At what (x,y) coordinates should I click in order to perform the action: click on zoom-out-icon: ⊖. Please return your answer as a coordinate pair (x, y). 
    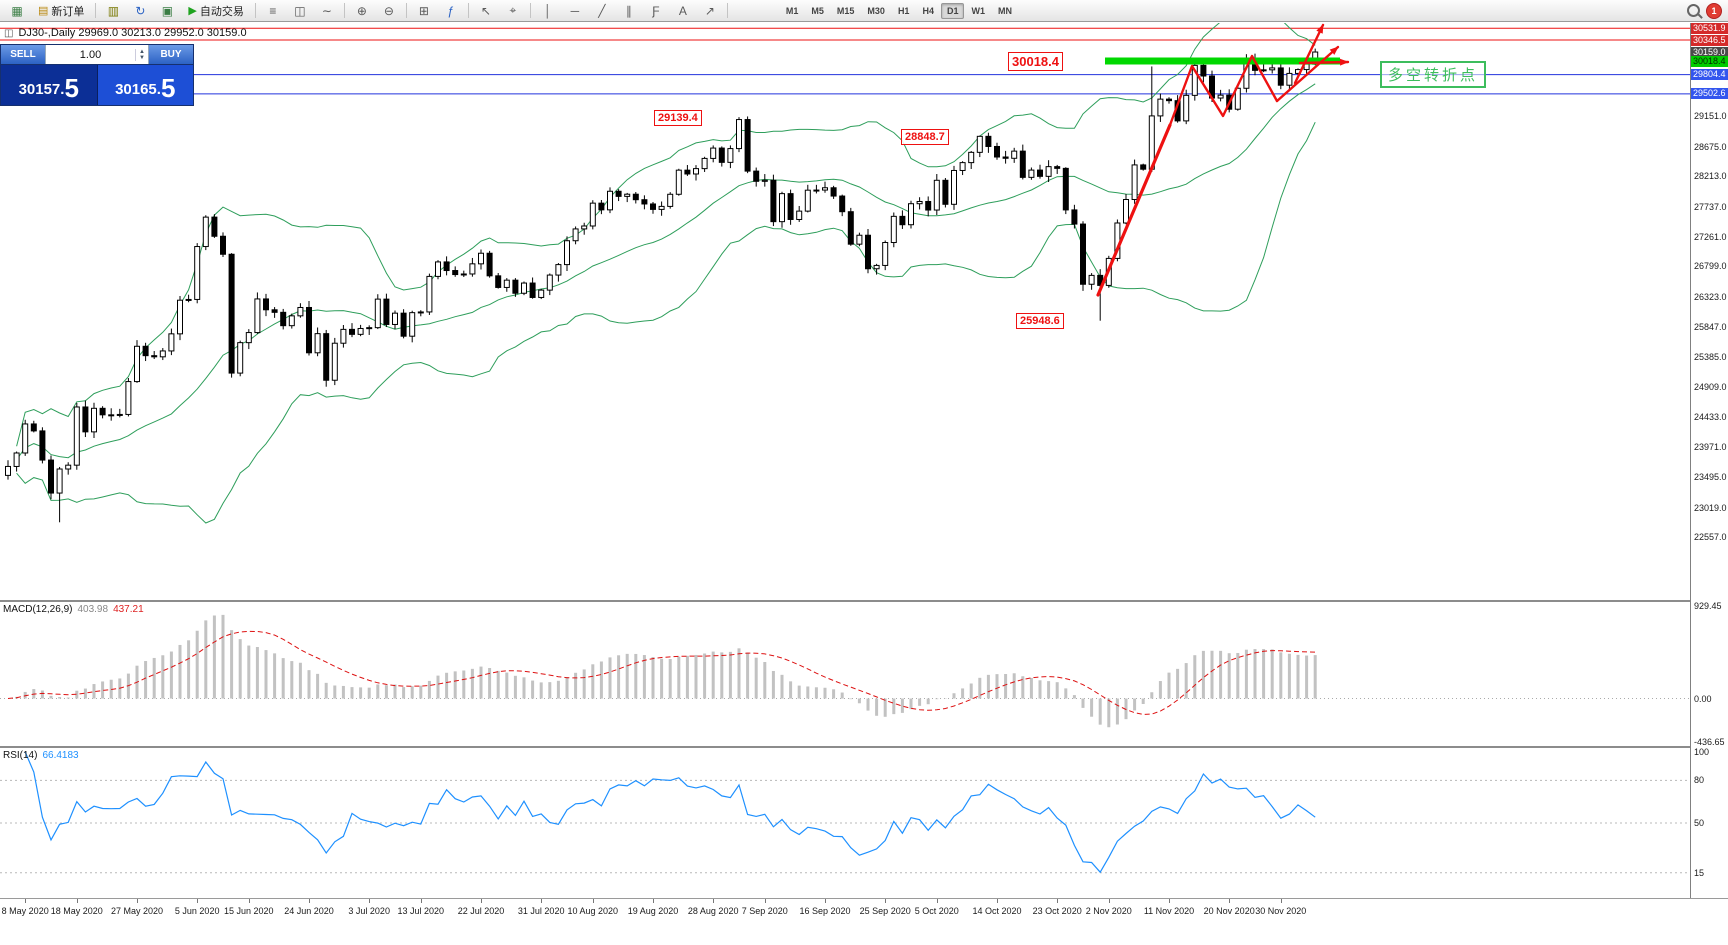
    Looking at the image, I should click on (388, 10).